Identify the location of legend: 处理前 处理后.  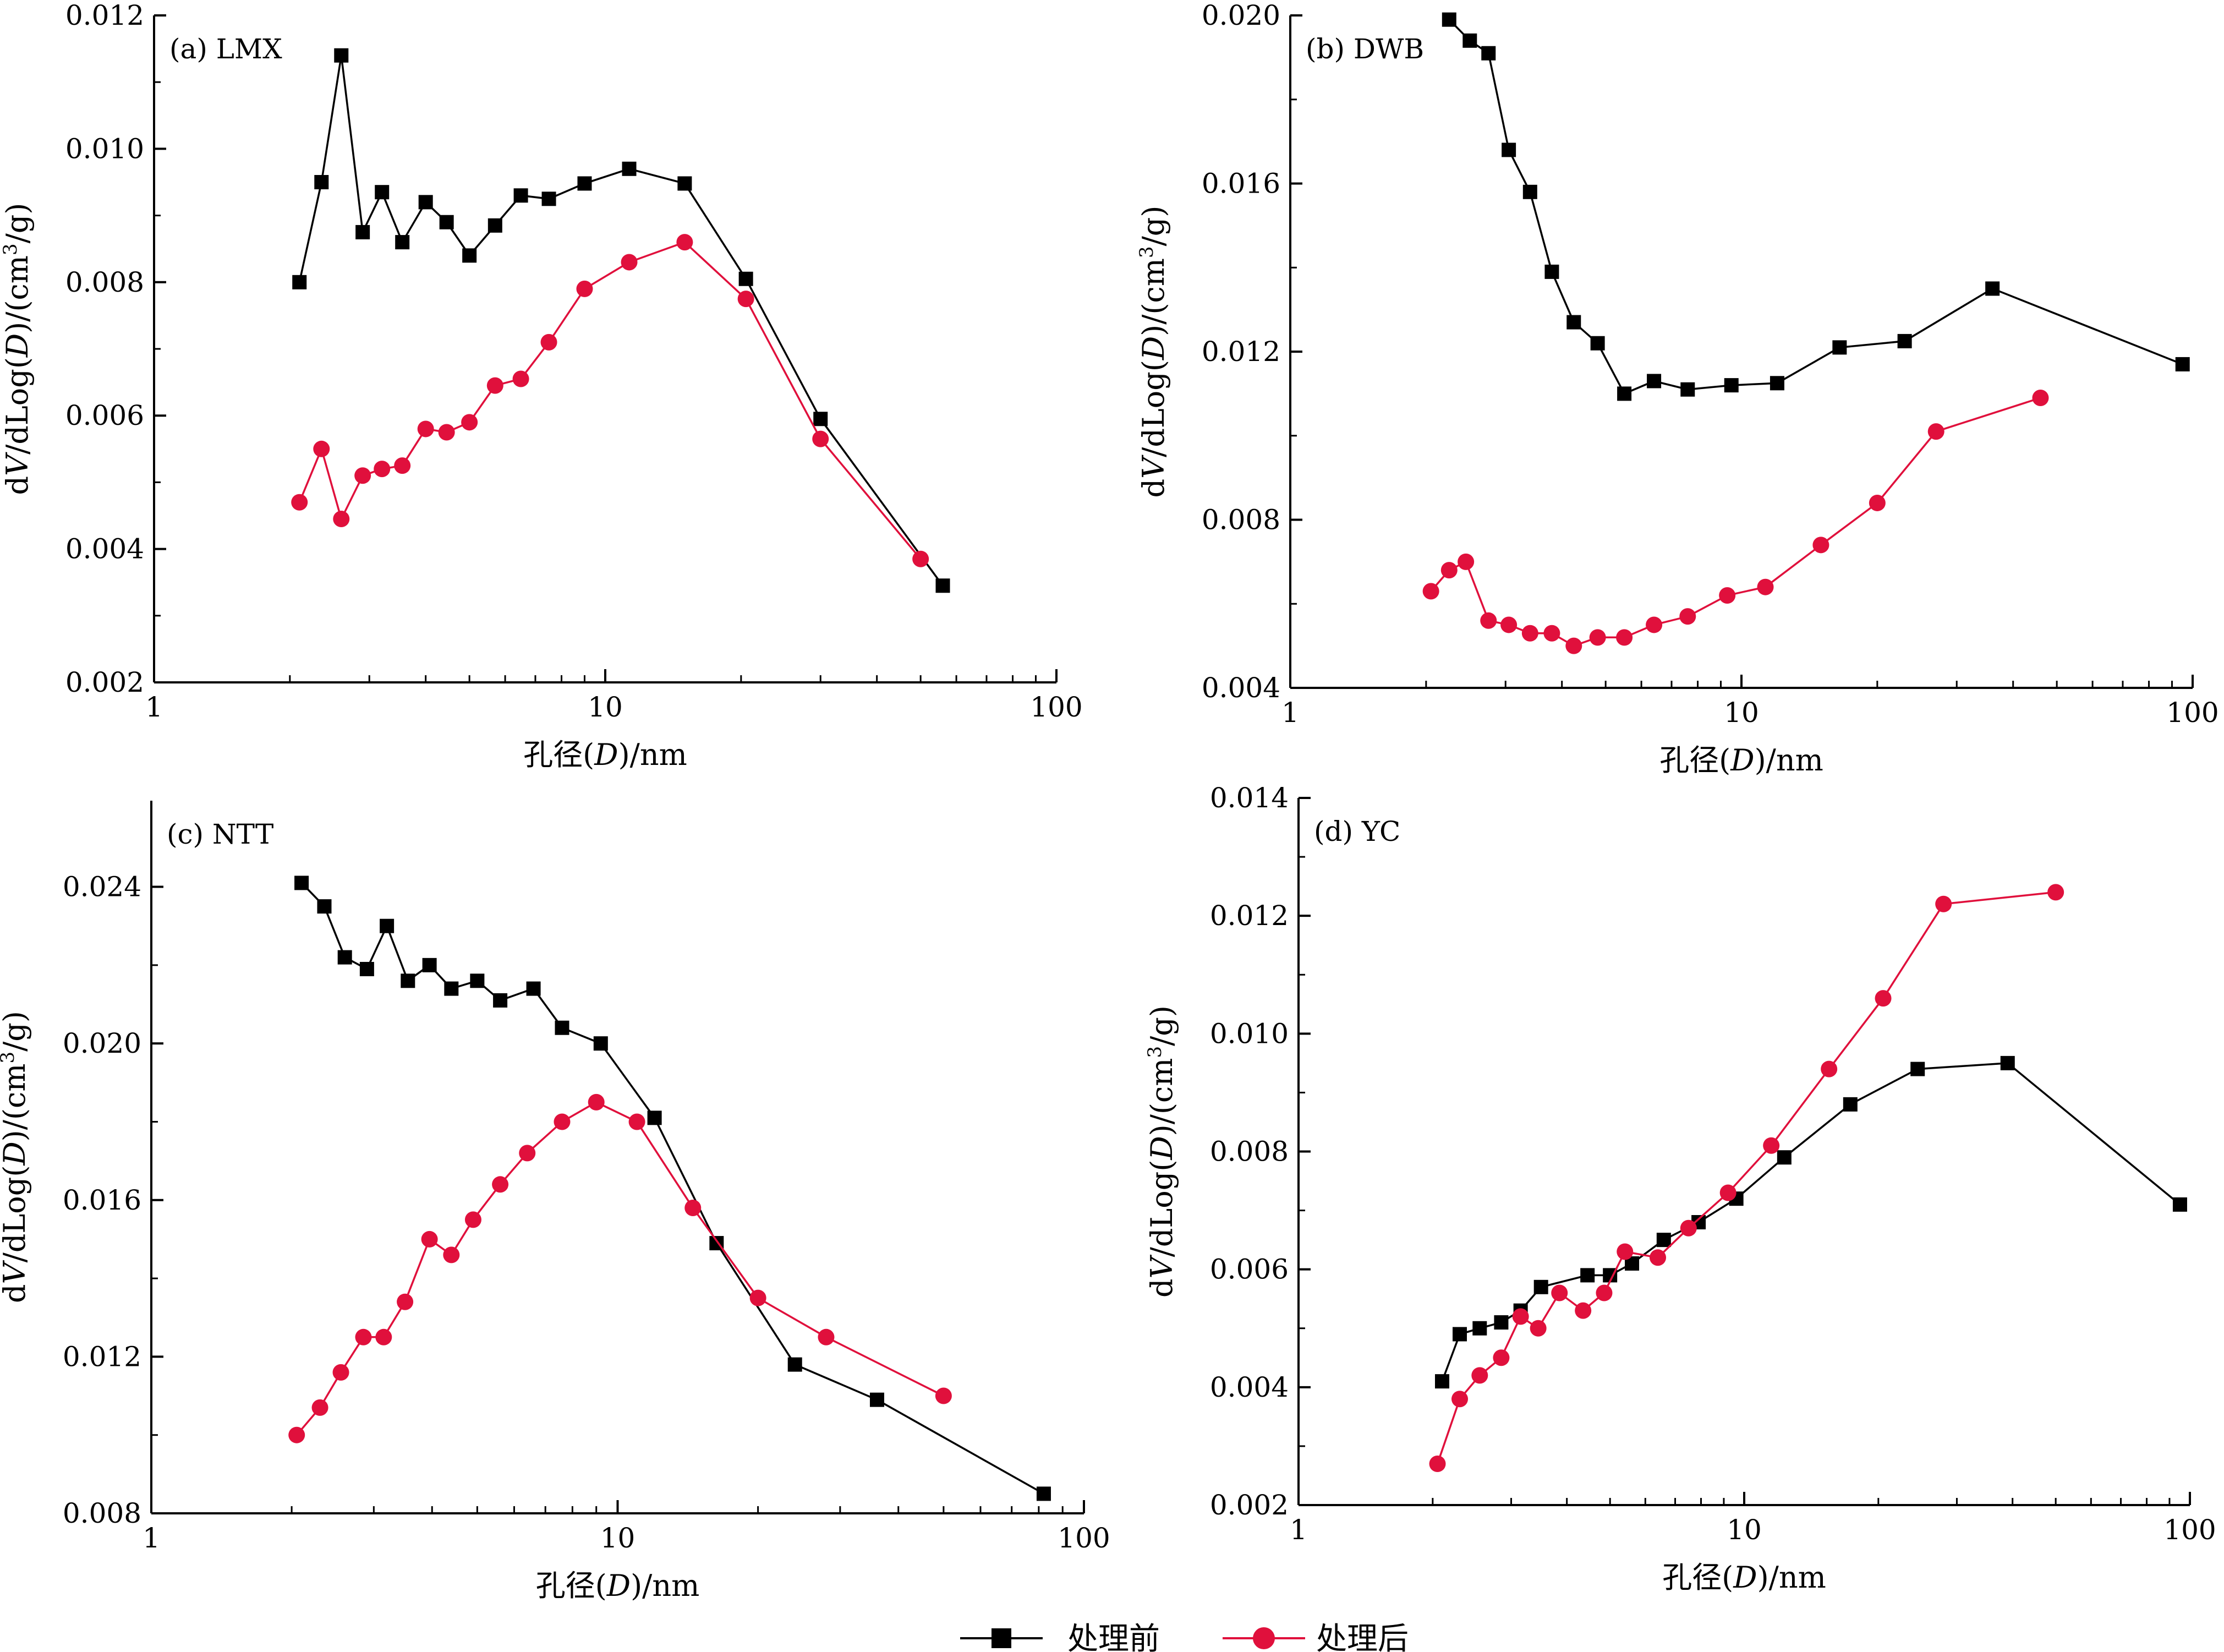
(1184, 1636).